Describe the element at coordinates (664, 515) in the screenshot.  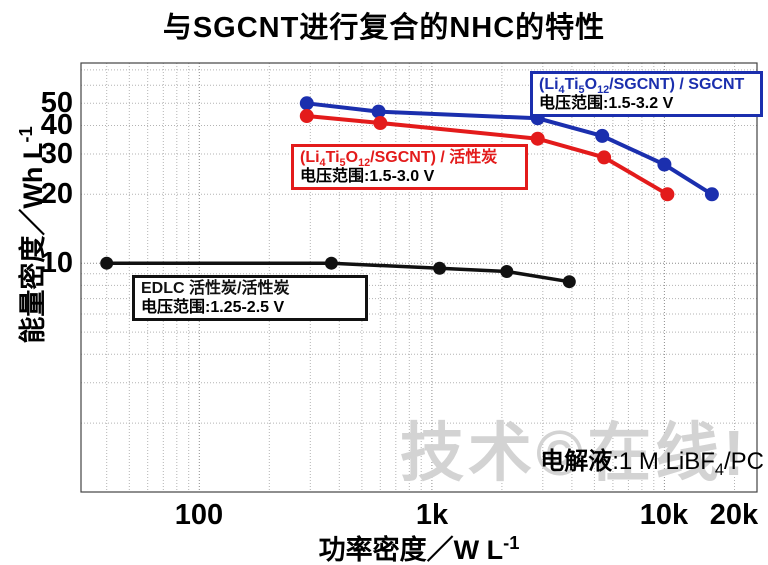
I see `x-tick-label: 10k` at that location.